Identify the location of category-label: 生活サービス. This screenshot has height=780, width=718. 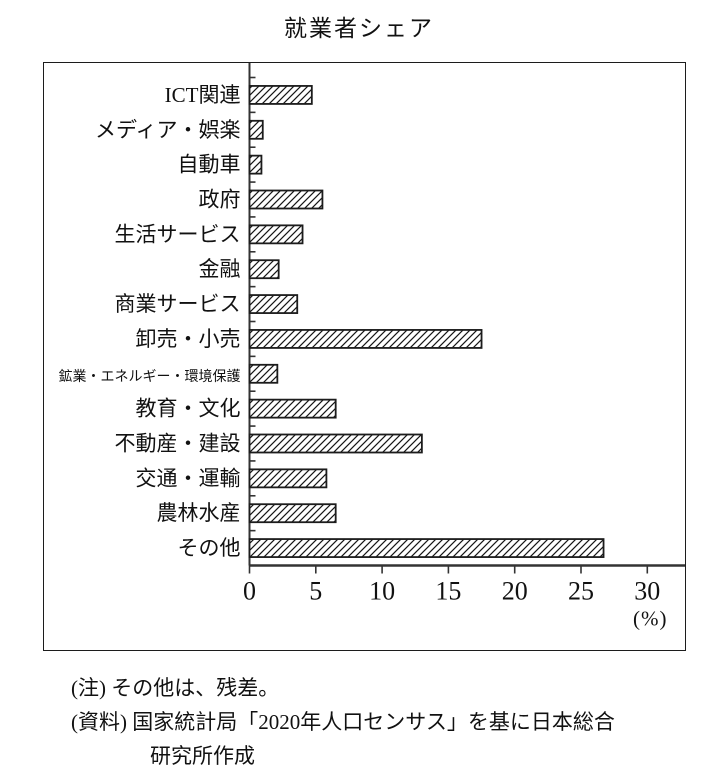
(178, 234).